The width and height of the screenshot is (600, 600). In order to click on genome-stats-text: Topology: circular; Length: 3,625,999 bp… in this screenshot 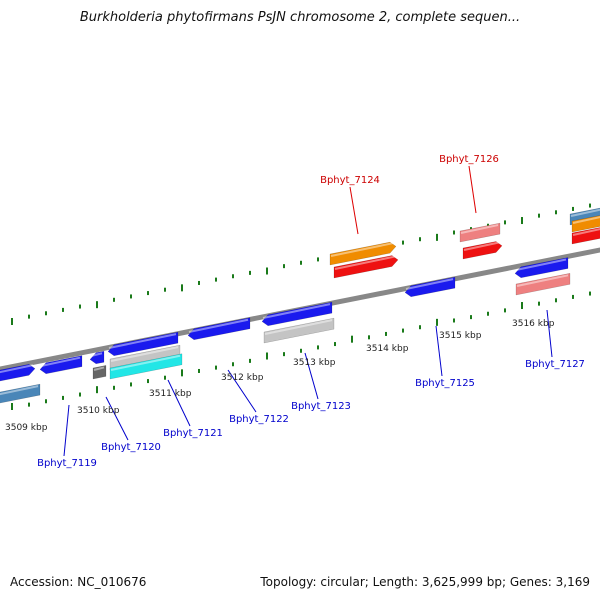, I will do `click(425, 582)`.